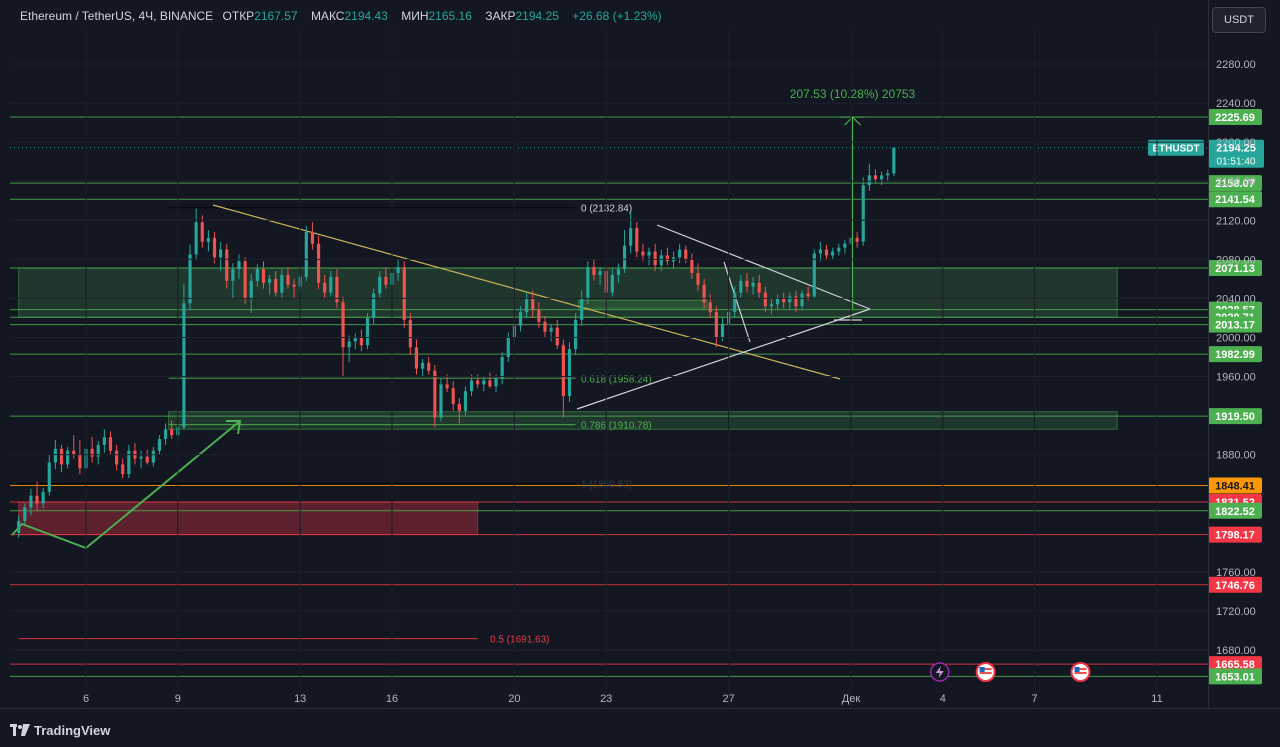 The width and height of the screenshot is (1280, 747). Describe the element at coordinates (117, 16) in the screenshot. I see `symbol-name: Ethereum / TetherUS, 4Ч, BINANCE` at that location.